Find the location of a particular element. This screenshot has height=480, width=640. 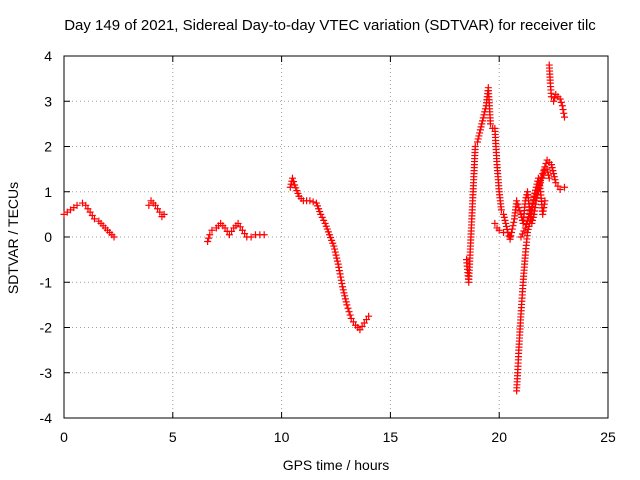

x-tick-label: 5 is located at coordinates (173, 437).